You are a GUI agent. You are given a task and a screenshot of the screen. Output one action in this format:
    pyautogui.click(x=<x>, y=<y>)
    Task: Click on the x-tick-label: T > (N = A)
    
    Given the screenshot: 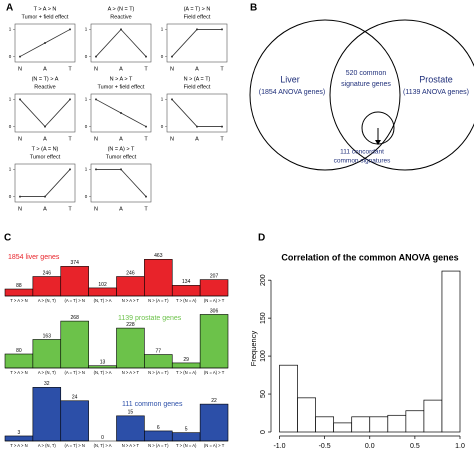 What is the action you would take?
    pyautogui.click(x=186, y=300)
    